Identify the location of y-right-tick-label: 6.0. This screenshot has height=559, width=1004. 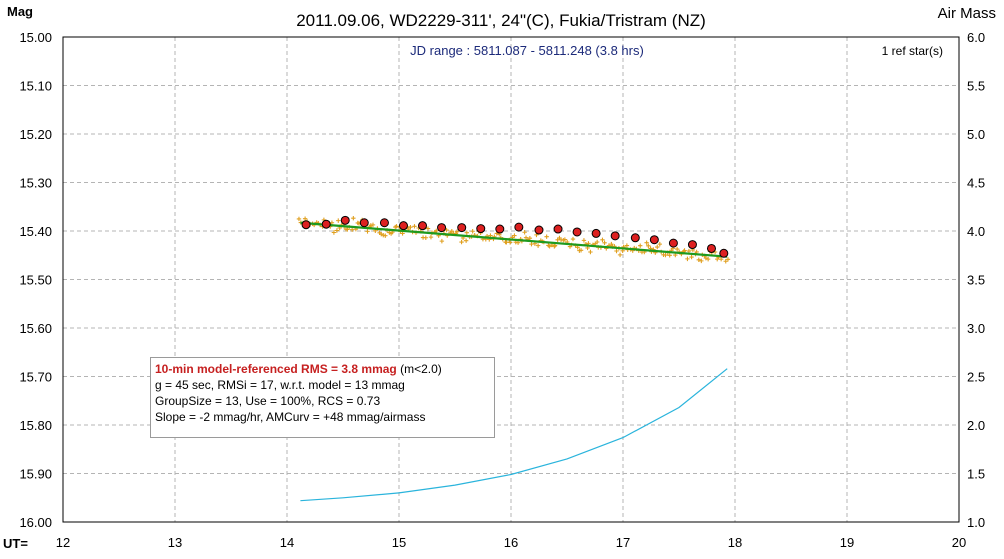
(976, 37).